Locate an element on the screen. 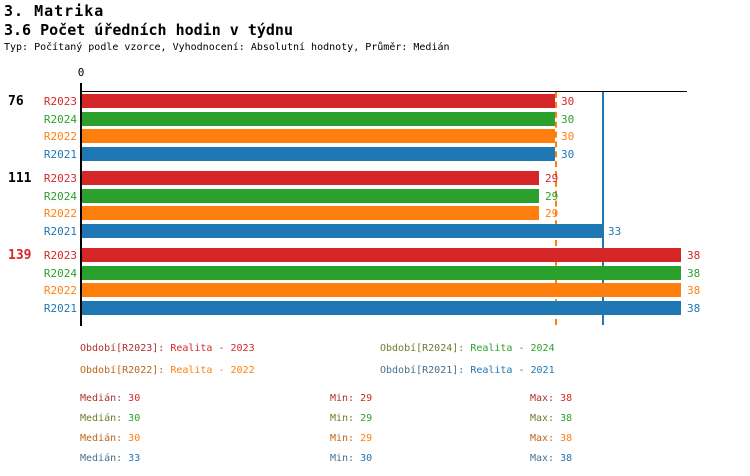 The image size is (750, 476). bar-76-R2023 is located at coordinates (318, 101).